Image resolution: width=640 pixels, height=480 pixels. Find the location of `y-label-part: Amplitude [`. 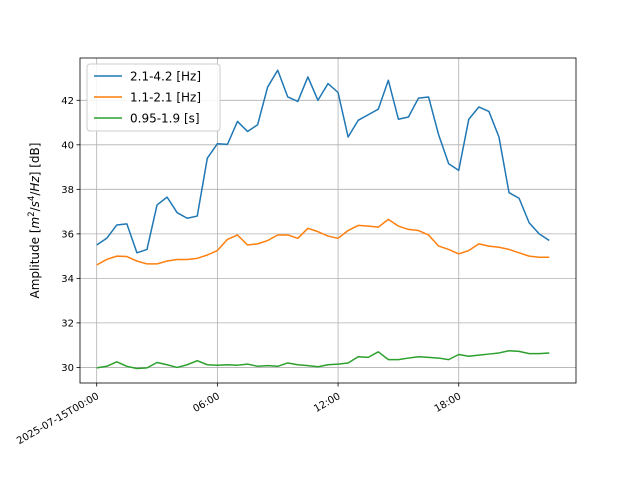

y-label-part: Amplitude [ is located at coordinates (35, 263).